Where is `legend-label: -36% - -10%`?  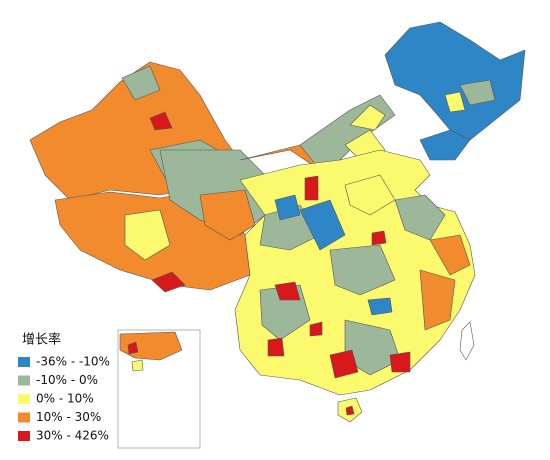
legend-label: -36% - -10% is located at coordinates (73, 362).